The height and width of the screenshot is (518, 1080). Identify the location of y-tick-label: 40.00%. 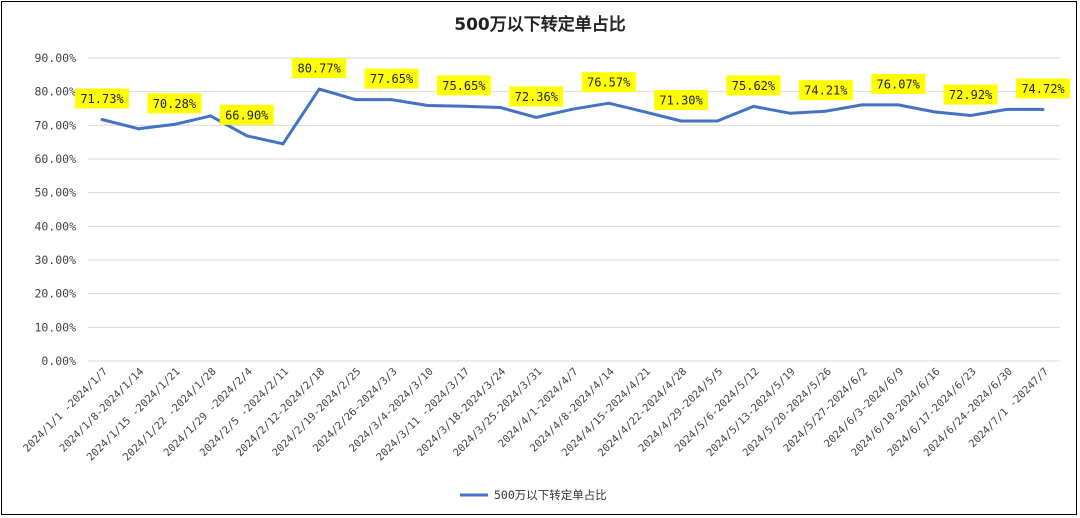
(55, 226).